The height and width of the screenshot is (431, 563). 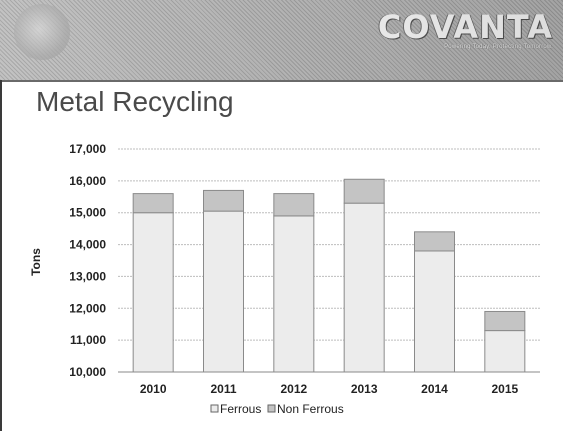 What do you see at coordinates (364, 389) in the screenshot?
I see `x-tick-label: 2013` at bounding box center [364, 389].